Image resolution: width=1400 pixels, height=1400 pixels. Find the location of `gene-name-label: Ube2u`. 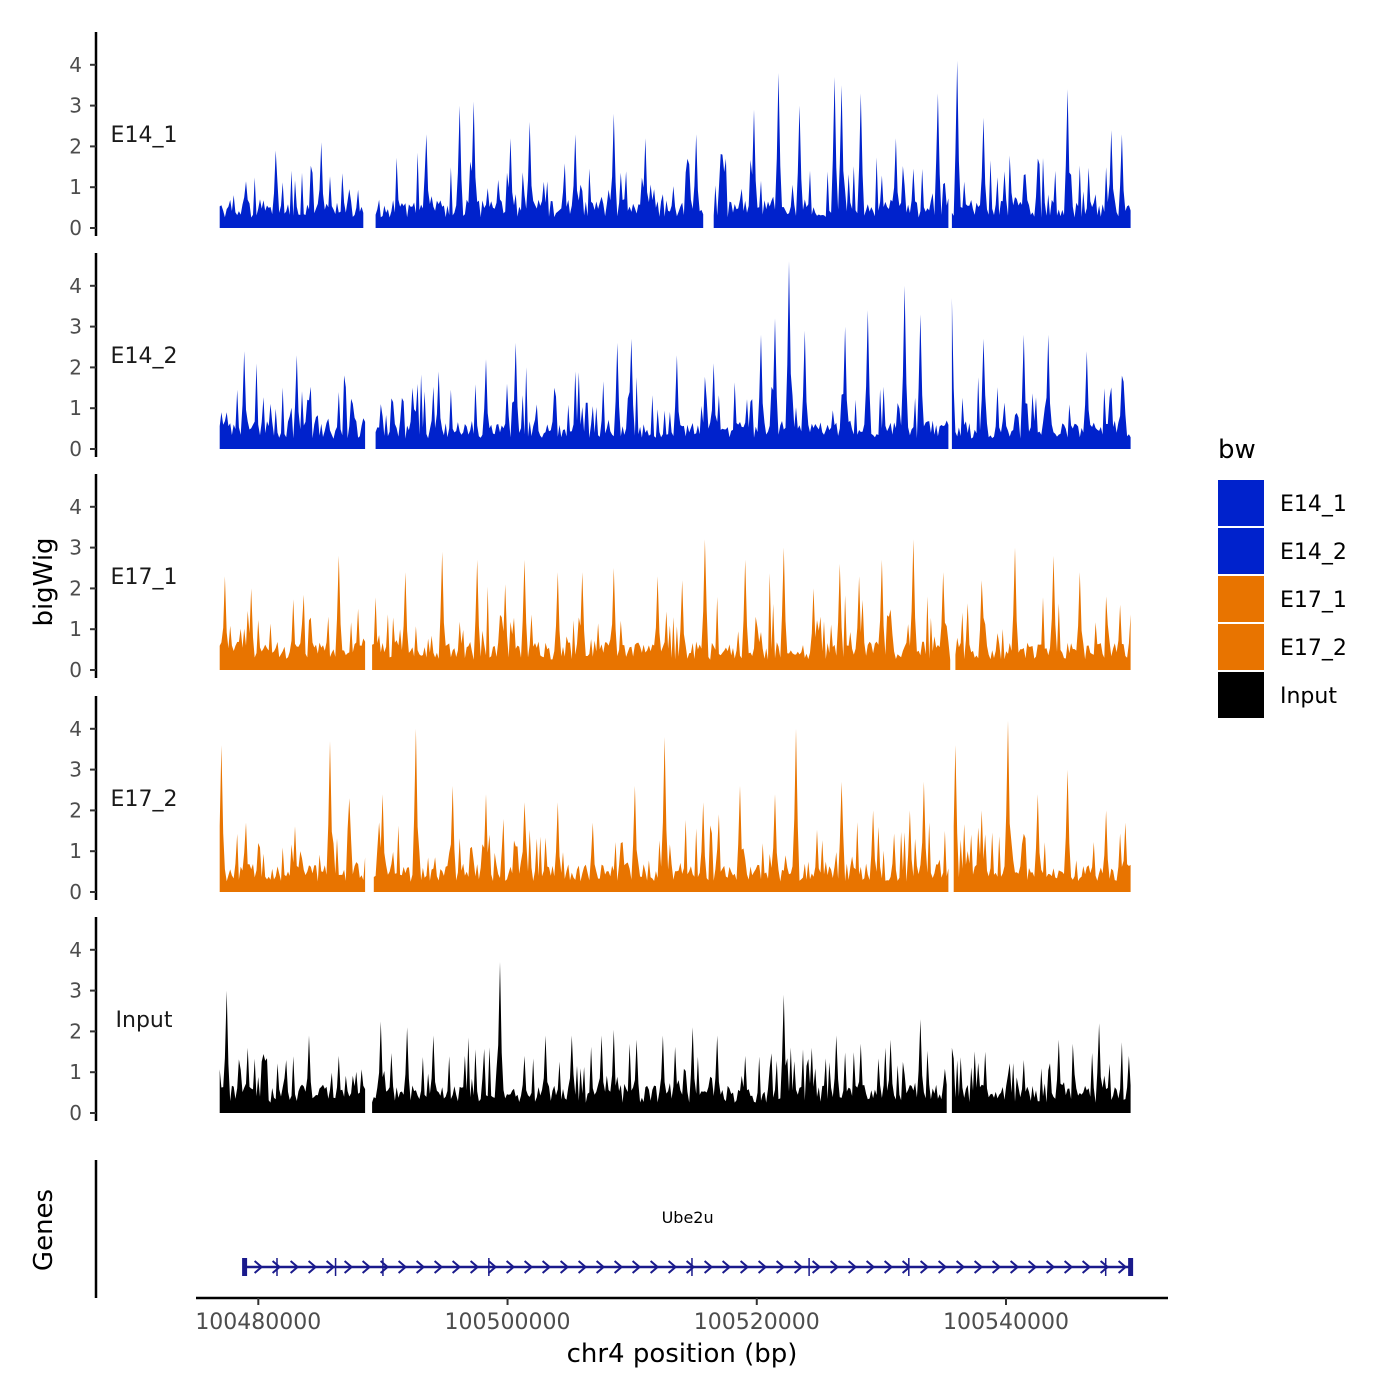

gene-name-label: Ube2u is located at coordinates (688, 1217).